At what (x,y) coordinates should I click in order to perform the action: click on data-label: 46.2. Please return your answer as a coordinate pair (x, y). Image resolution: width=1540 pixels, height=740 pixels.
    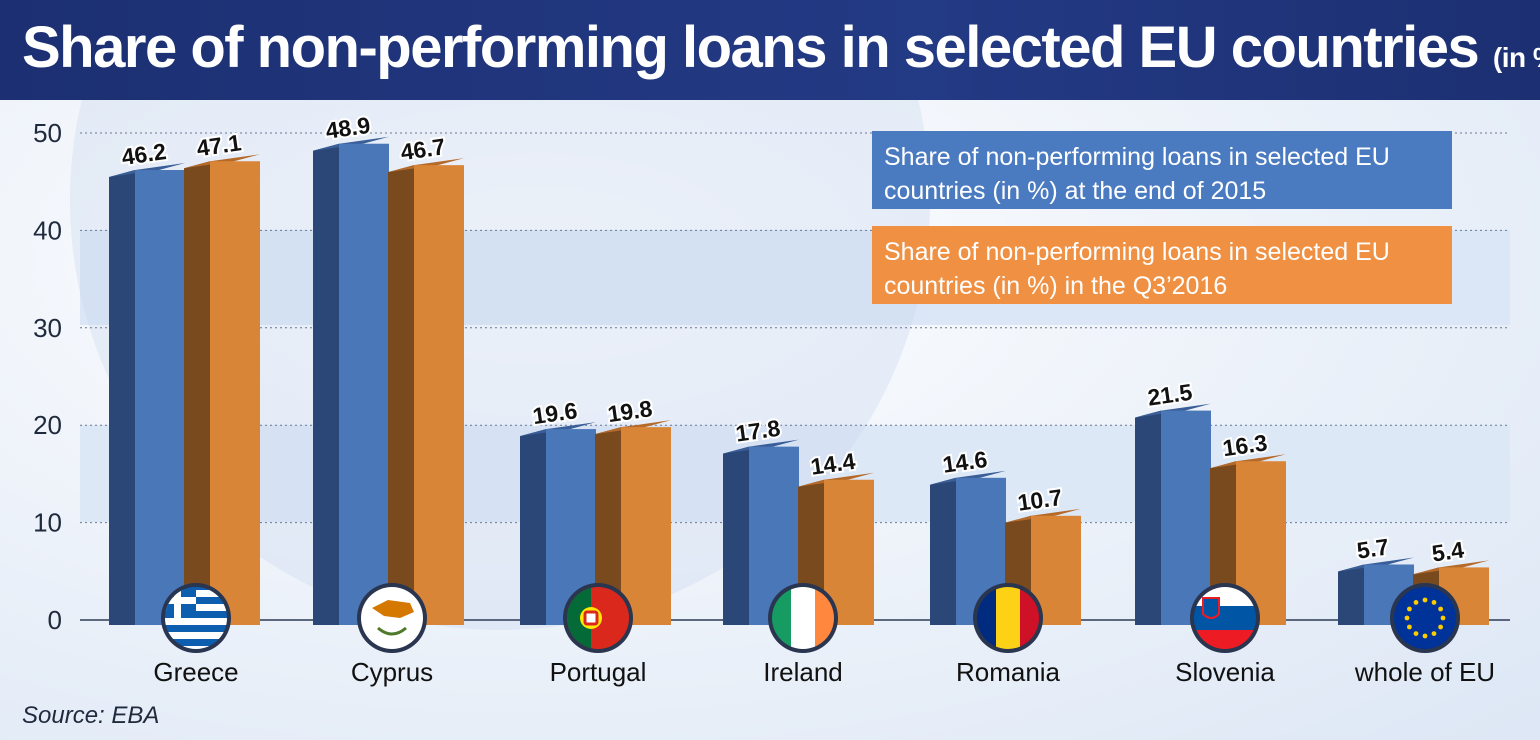
    Looking at the image, I should click on (144, 154).